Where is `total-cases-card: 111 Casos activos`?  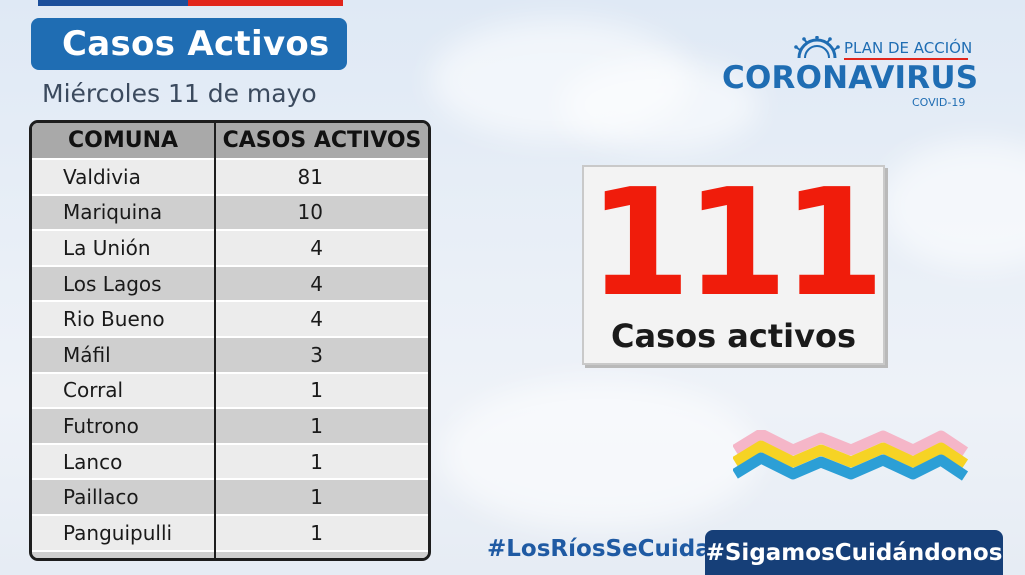 total-cases-card: 111 Casos activos is located at coordinates (733, 265).